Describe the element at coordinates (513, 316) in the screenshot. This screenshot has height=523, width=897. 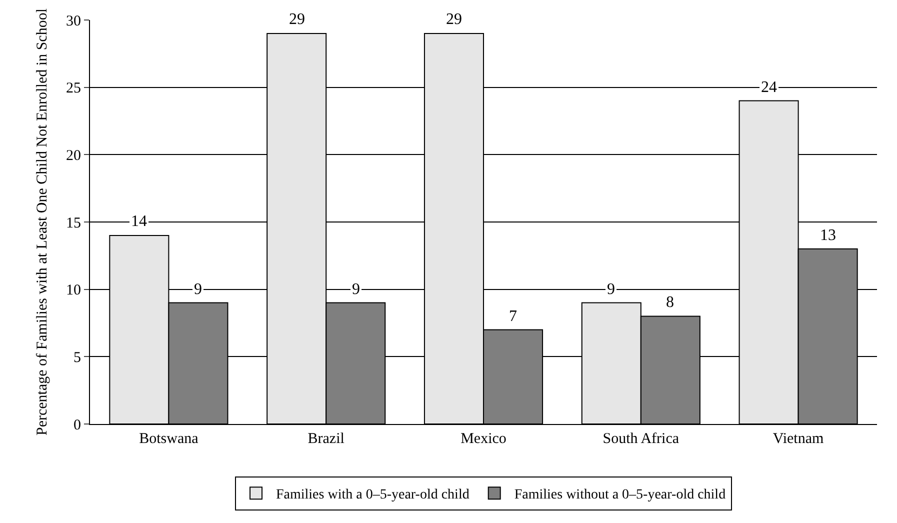
I see `data-label: 7` at that location.